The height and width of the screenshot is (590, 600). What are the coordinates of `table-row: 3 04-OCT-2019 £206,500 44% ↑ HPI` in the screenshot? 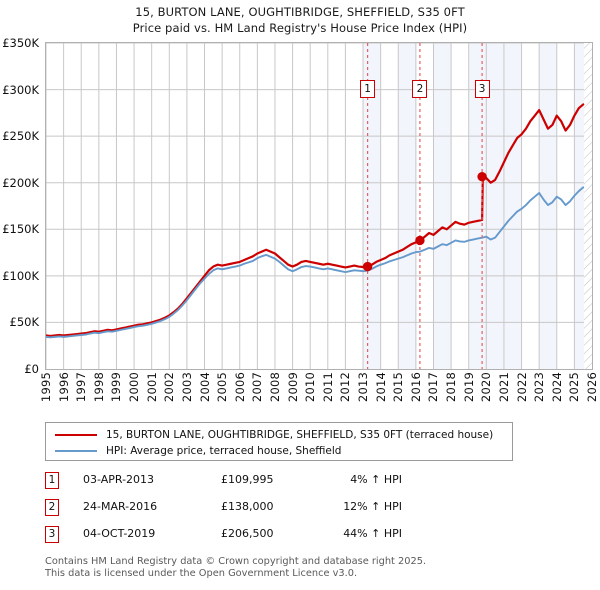 It's located at (245, 537).